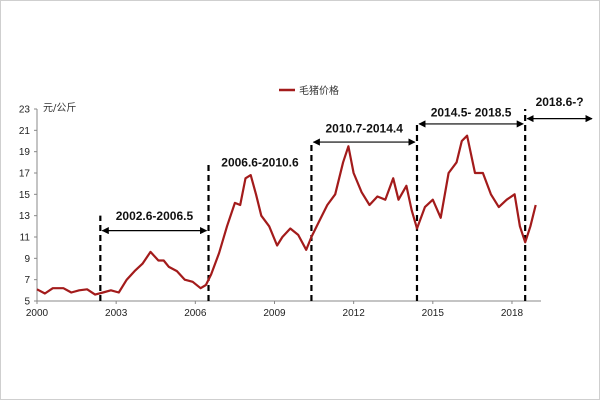 Image resolution: width=600 pixels, height=401 pixels. Describe the element at coordinates (274, 313) in the screenshot. I see `x-tick-label: 2009` at that location.